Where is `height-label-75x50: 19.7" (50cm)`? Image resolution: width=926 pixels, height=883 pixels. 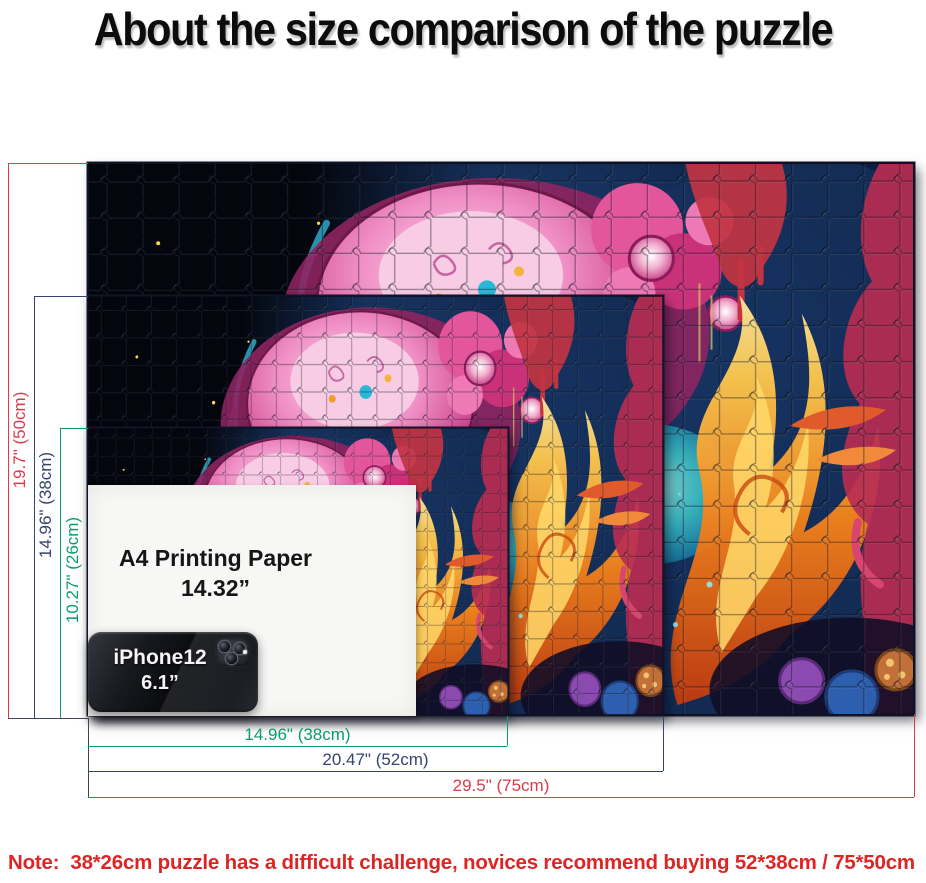
height-label-75x50: 19.7" (50cm) is located at coordinates (19, 440).